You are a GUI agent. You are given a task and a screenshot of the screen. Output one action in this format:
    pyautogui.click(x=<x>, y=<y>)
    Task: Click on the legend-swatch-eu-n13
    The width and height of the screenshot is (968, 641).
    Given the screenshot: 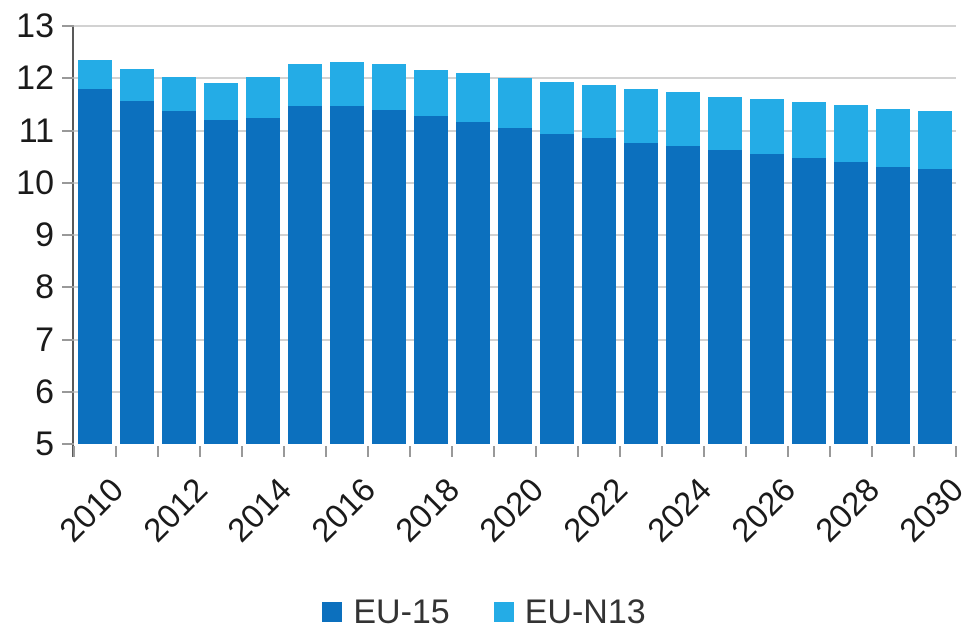 What is the action you would take?
    pyautogui.click(x=503, y=612)
    